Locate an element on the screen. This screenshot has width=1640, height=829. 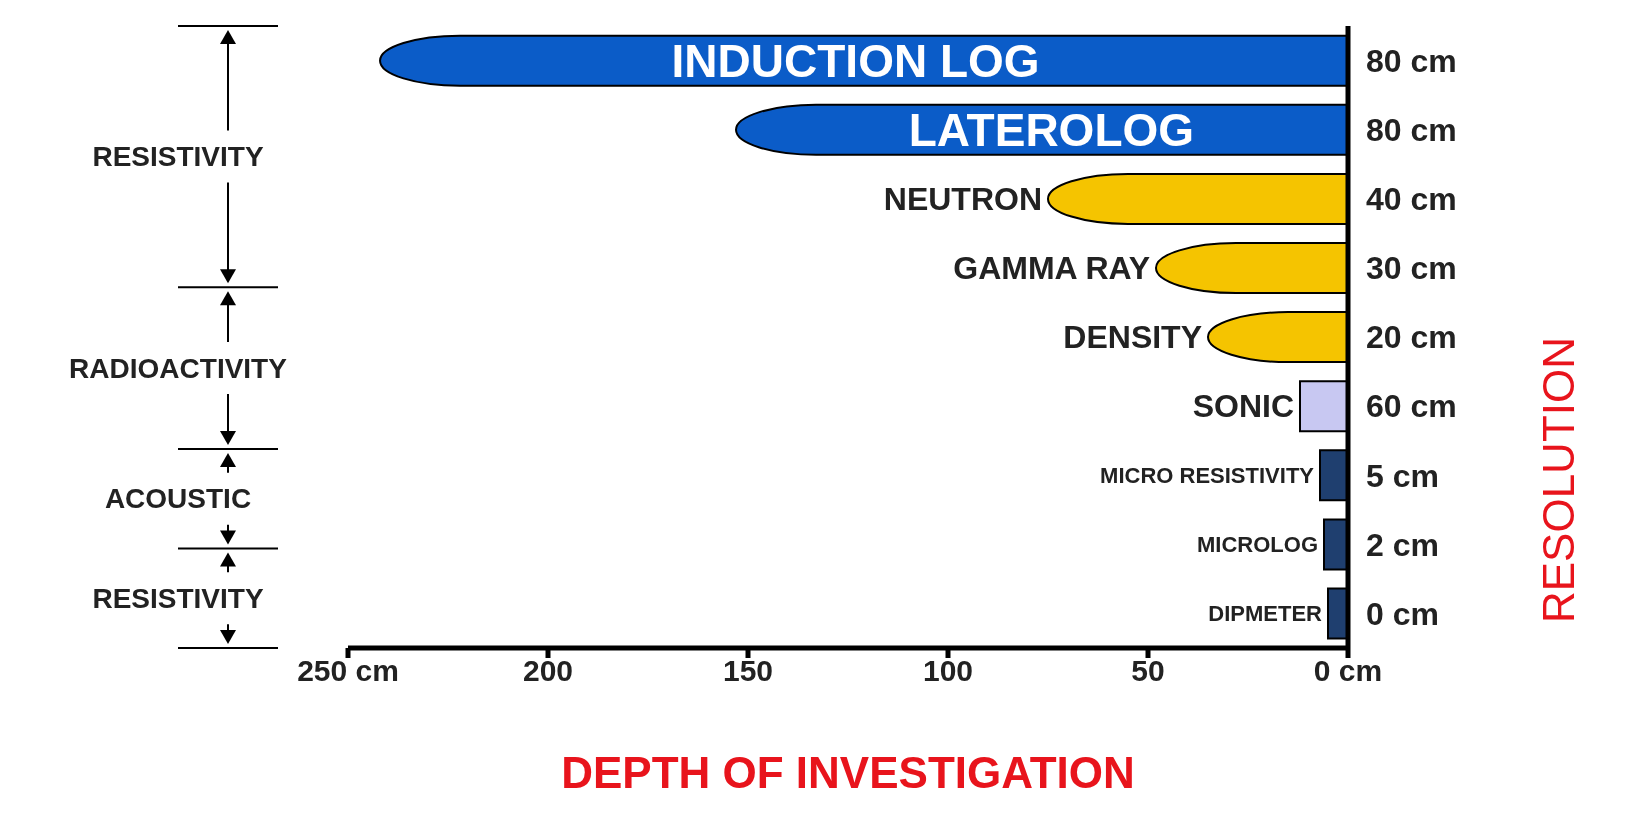
x-tick-label: 200 is located at coordinates (548, 671).